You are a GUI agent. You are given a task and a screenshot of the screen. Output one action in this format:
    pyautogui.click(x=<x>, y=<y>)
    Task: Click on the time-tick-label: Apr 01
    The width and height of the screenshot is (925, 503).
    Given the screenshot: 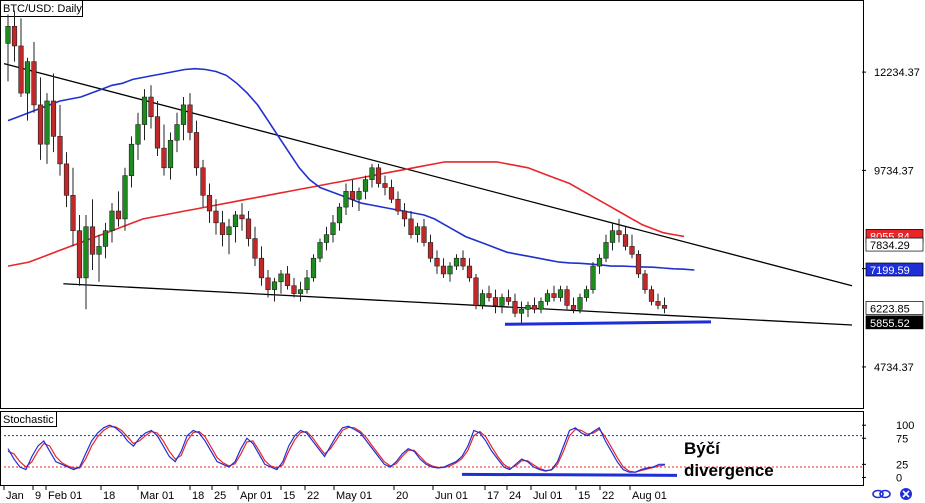 What is the action you would take?
    pyautogui.click(x=256, y=496)
    